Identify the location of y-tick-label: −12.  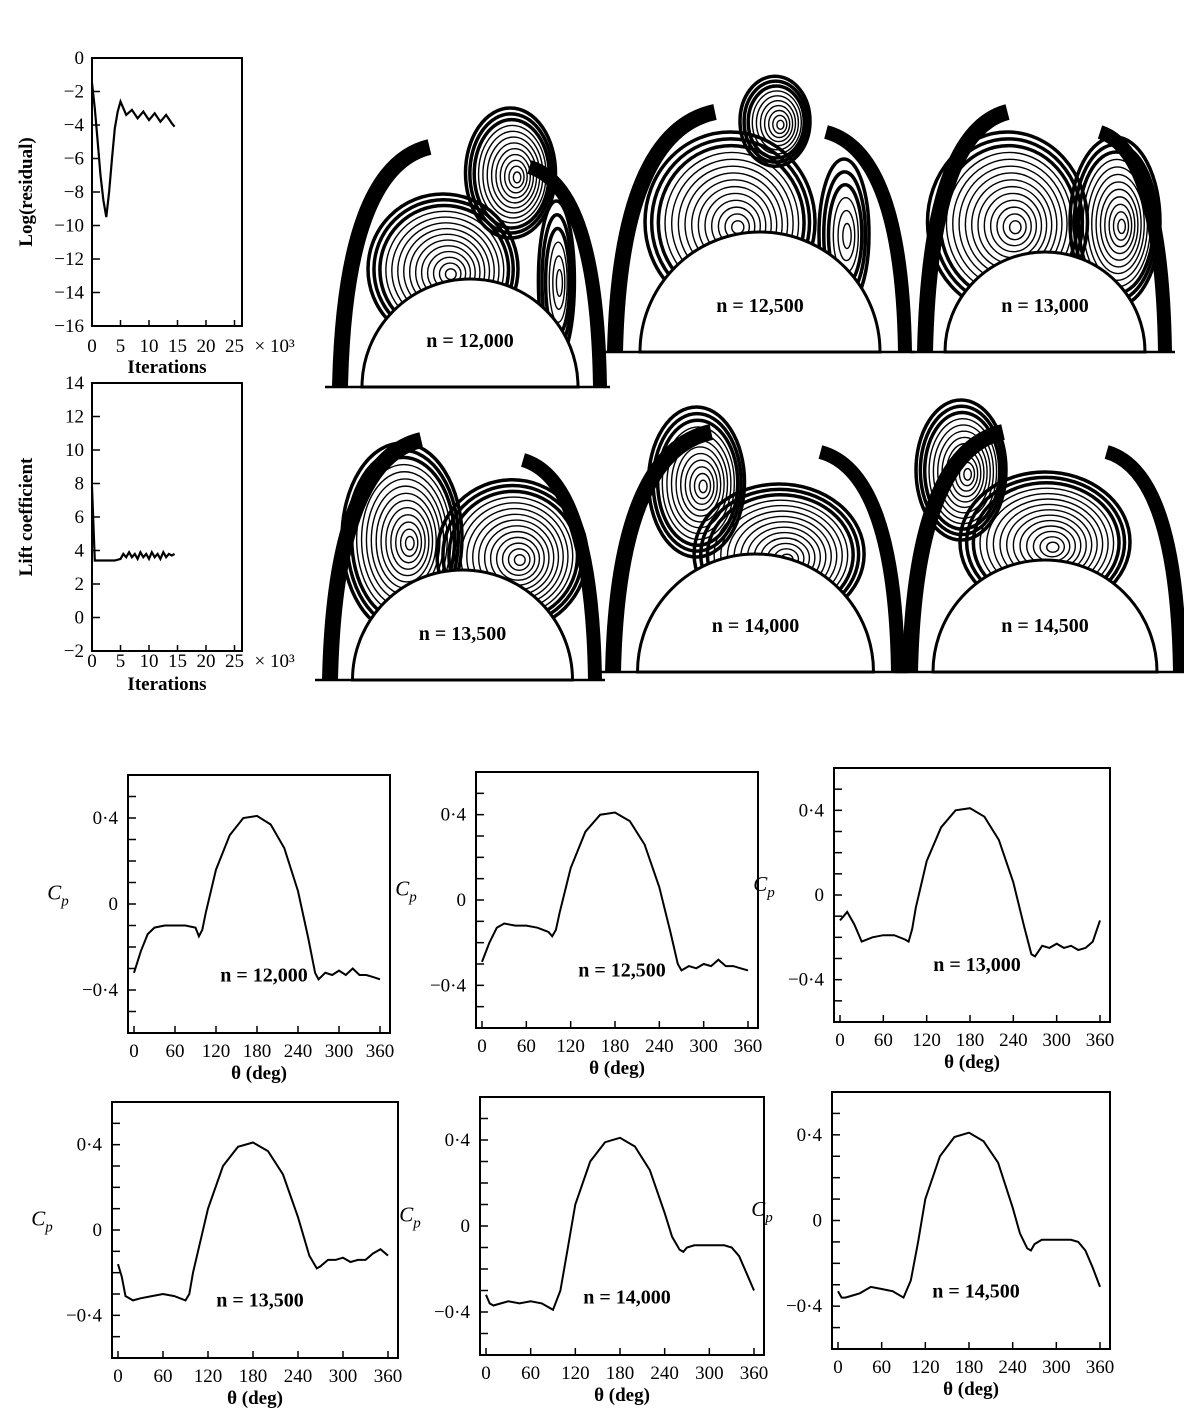
(69, 259).